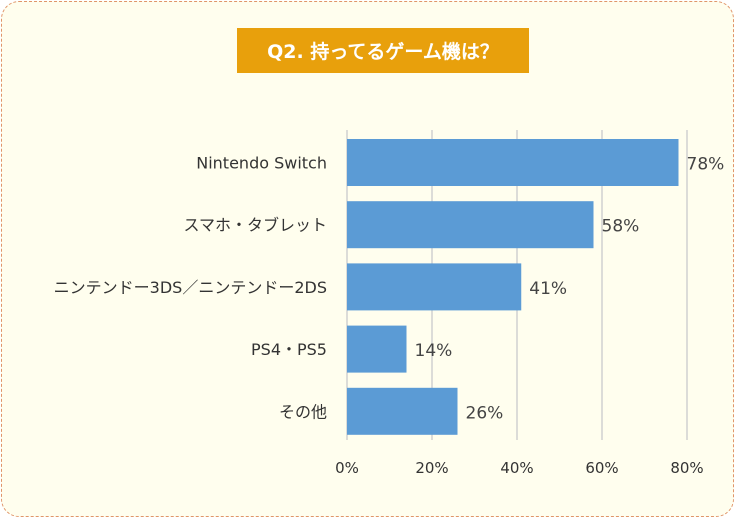 This screenshot has height=520, width=737. What do you see at coordinates (190, 287) in the screenshot?
I see `category-label: ニンテンドー3DS／ニンテンドー2DS` at bounding box center [190, 287].